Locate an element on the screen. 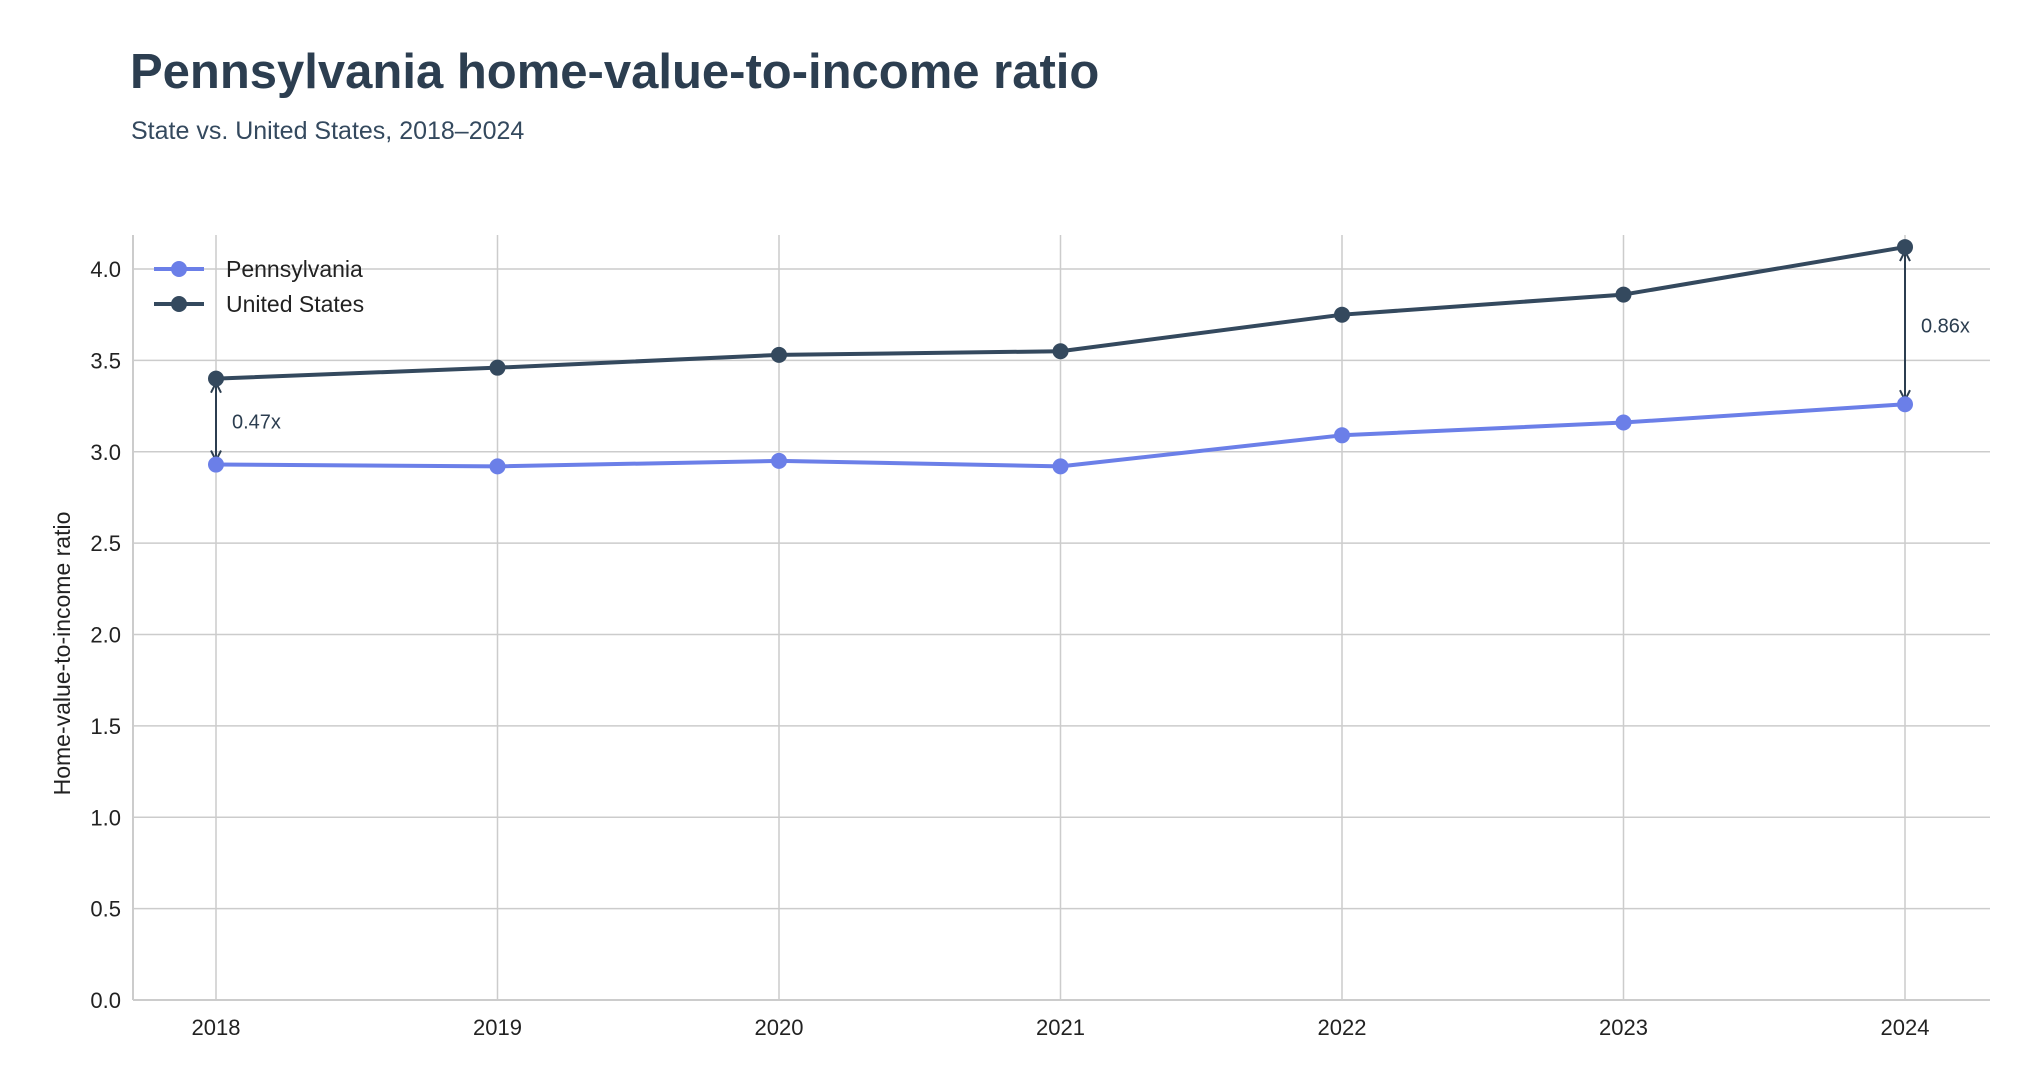 This screenshot has height=1075, width=2020. legend: Pennsylvania United States is located at coordinates (259, 286).